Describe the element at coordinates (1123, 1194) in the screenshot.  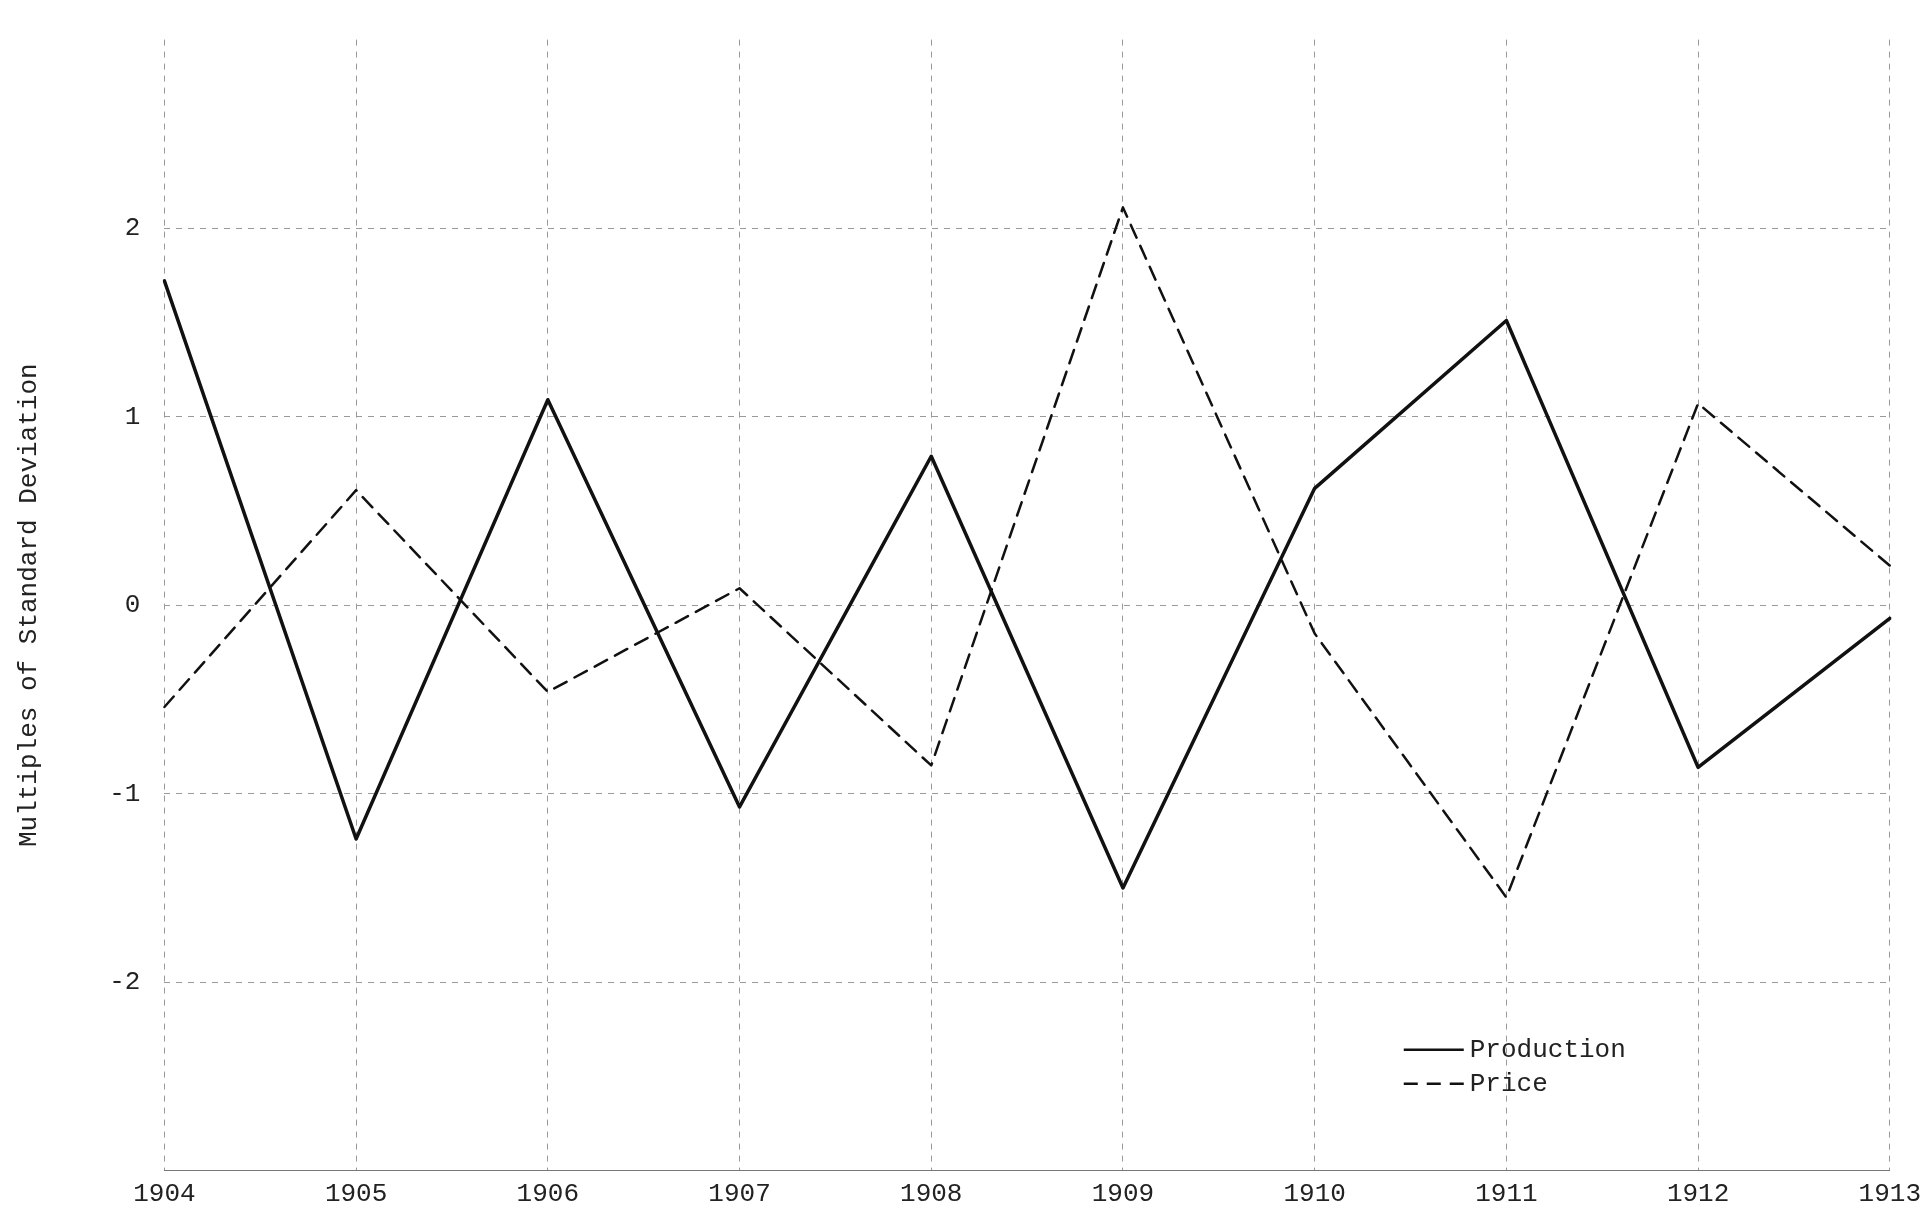
I see `x-tick-label: 1909` at that location.